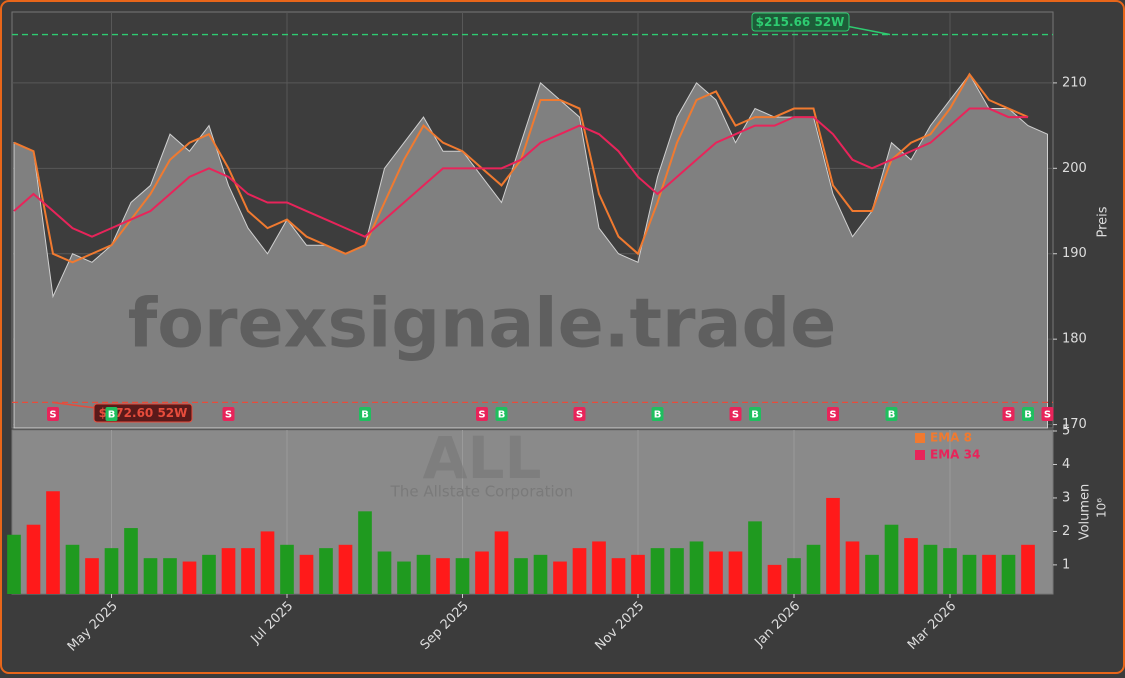  Describe the element at coordinates (1102, 508) in the screenshot. I see `volume-exponent: 10⁶` at that location.